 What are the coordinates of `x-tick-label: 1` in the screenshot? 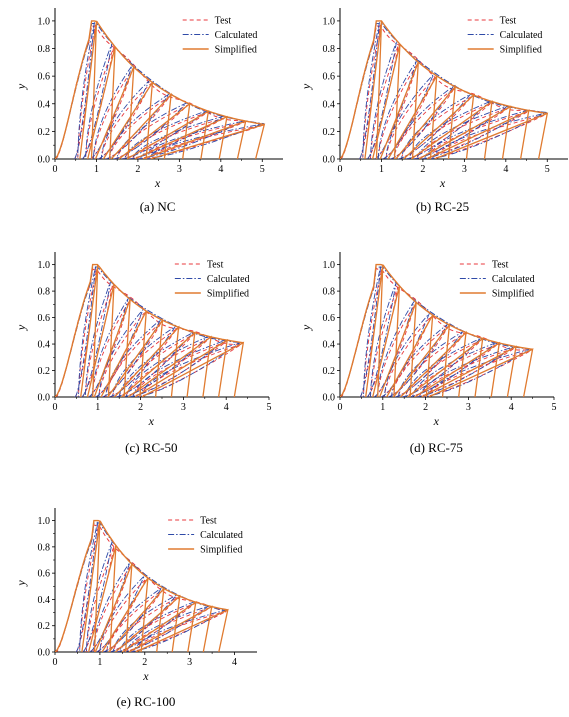 It's located at (99, 662).